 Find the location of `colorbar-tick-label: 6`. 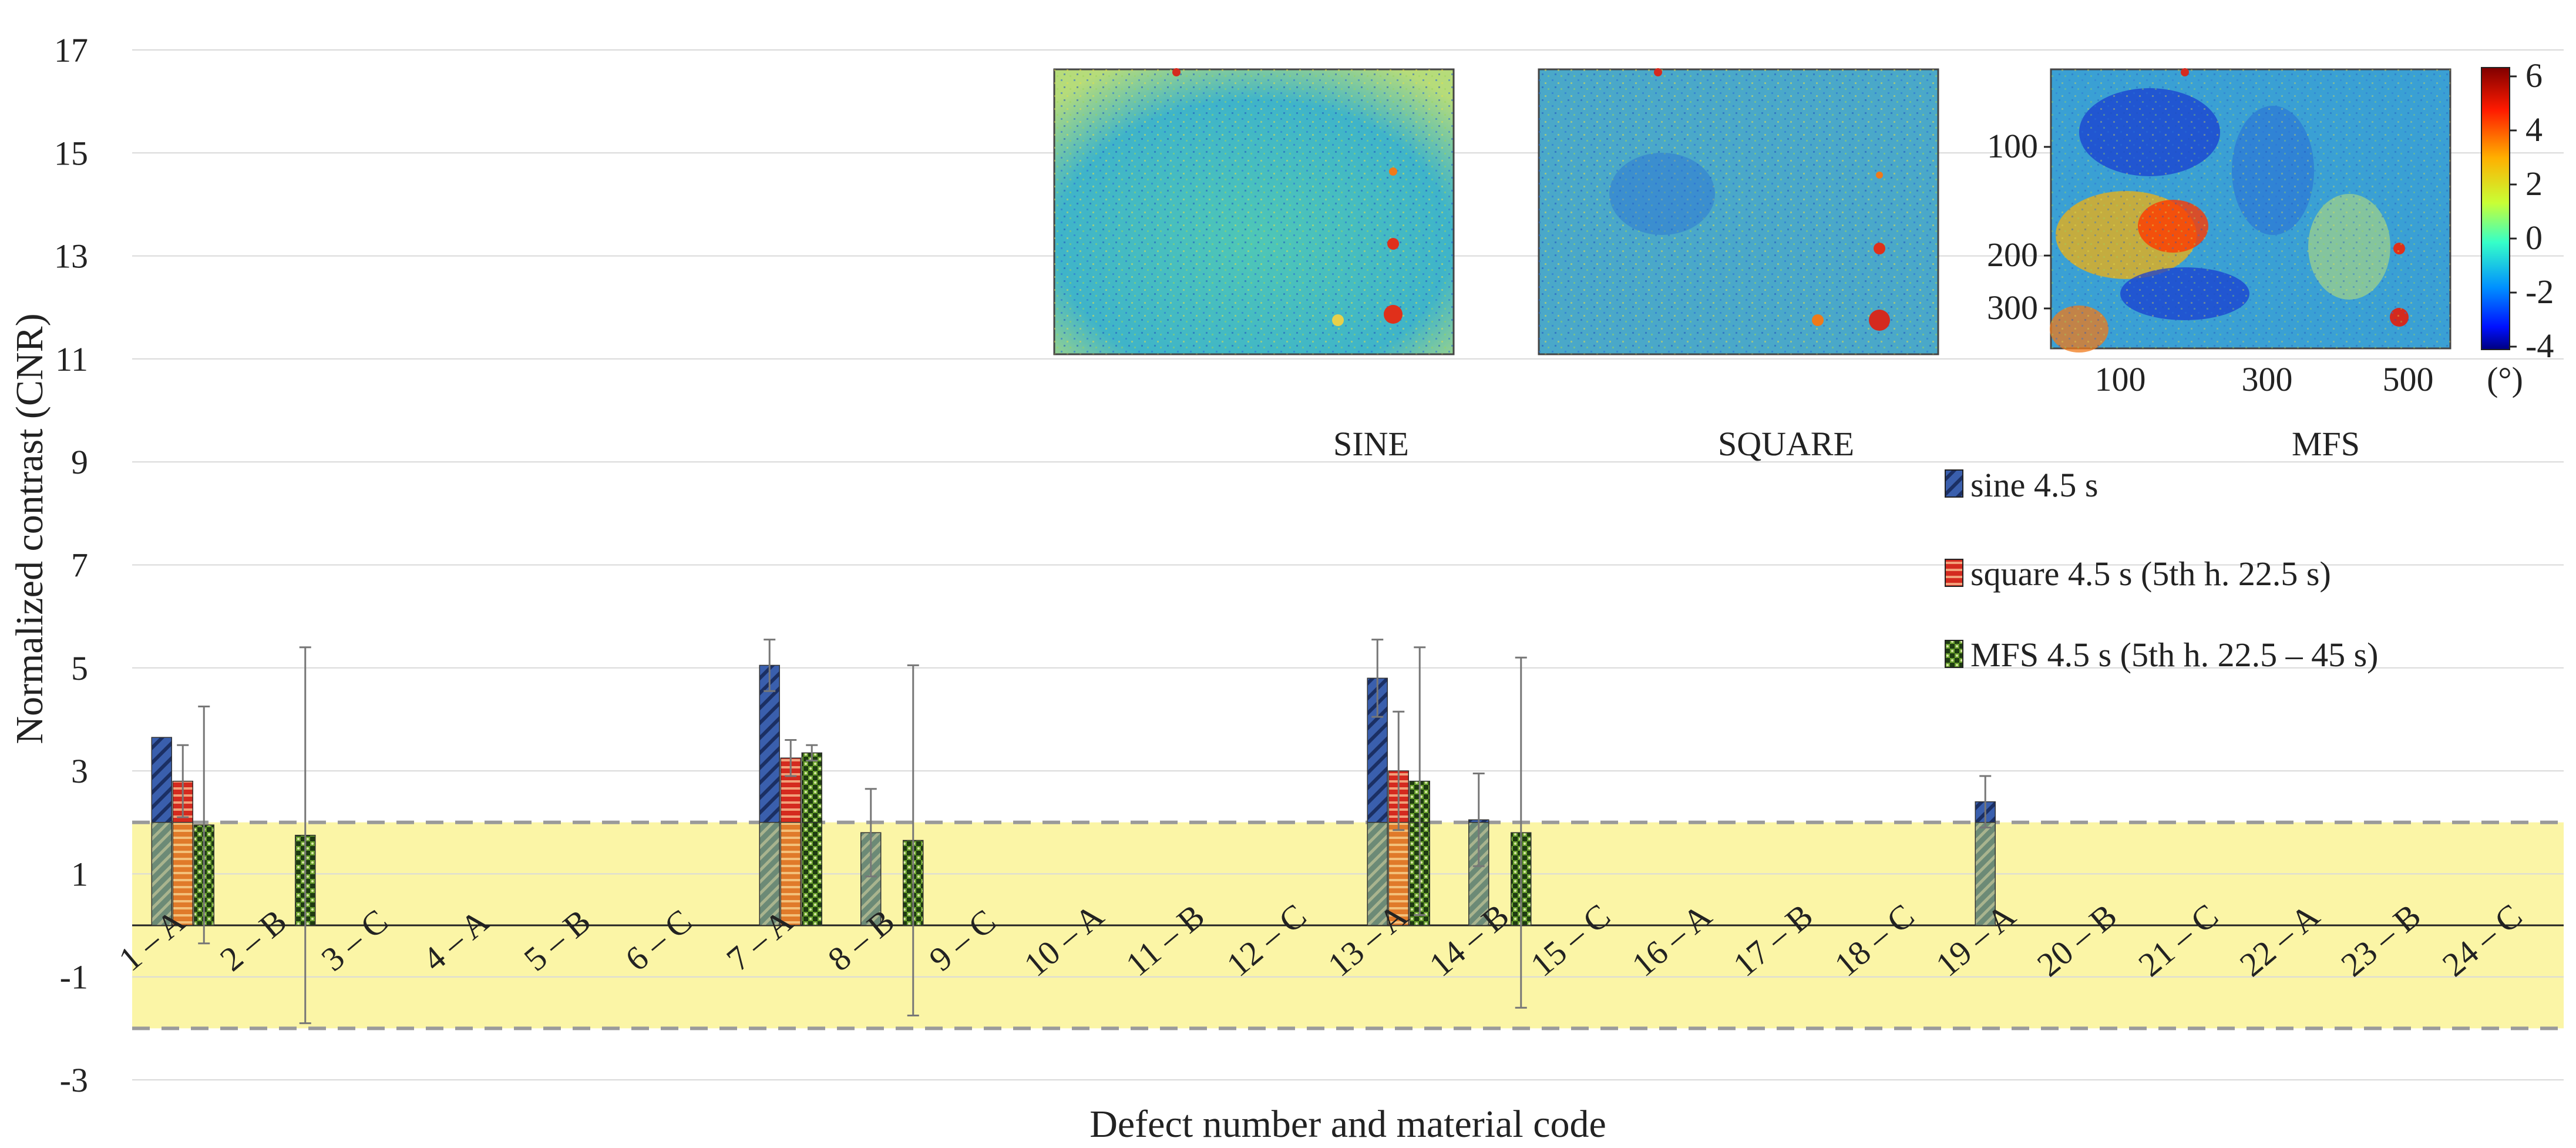

colorbar-tick-label: 6 is located at coordinates (2534, 75).